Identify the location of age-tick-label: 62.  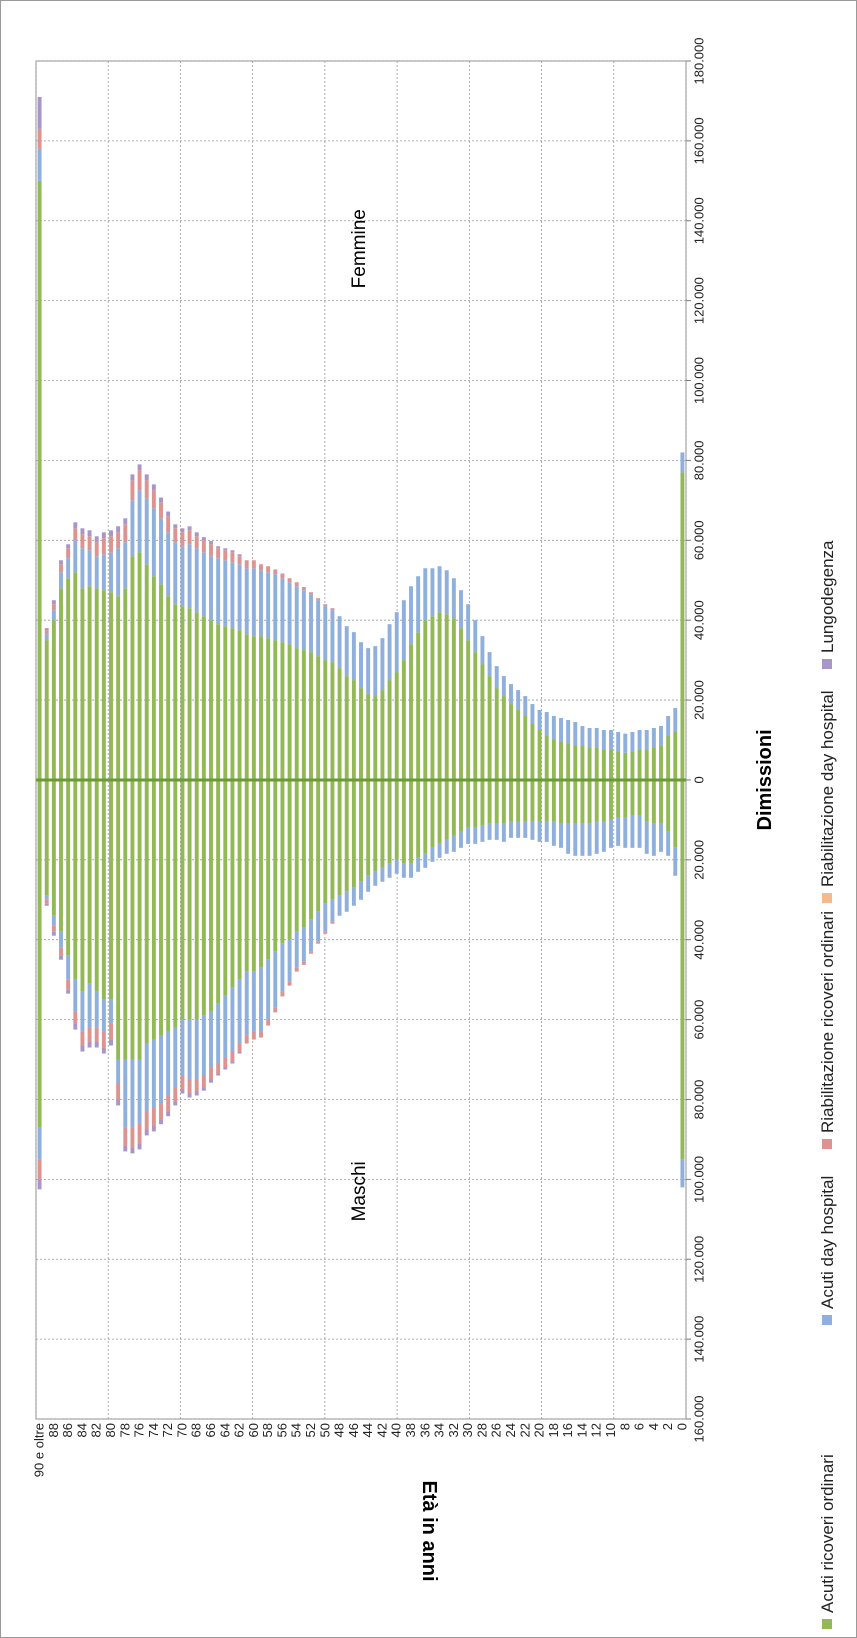
(239, 1430).